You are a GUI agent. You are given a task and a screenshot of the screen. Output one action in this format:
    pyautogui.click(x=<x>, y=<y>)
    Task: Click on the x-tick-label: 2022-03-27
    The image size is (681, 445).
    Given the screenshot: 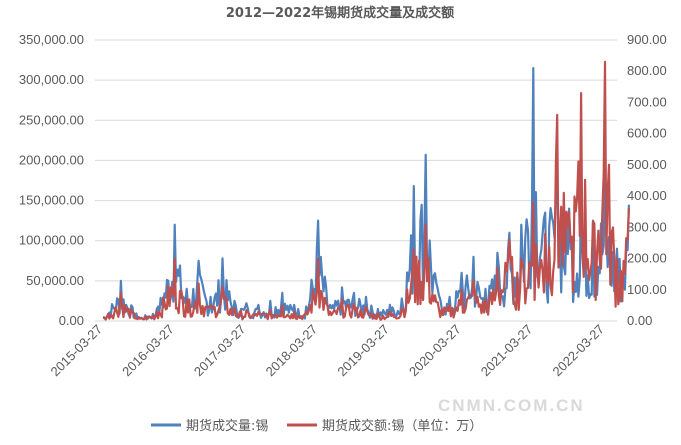 What is the action you would take?
    pyautogui.click(x=578, y=351)
    